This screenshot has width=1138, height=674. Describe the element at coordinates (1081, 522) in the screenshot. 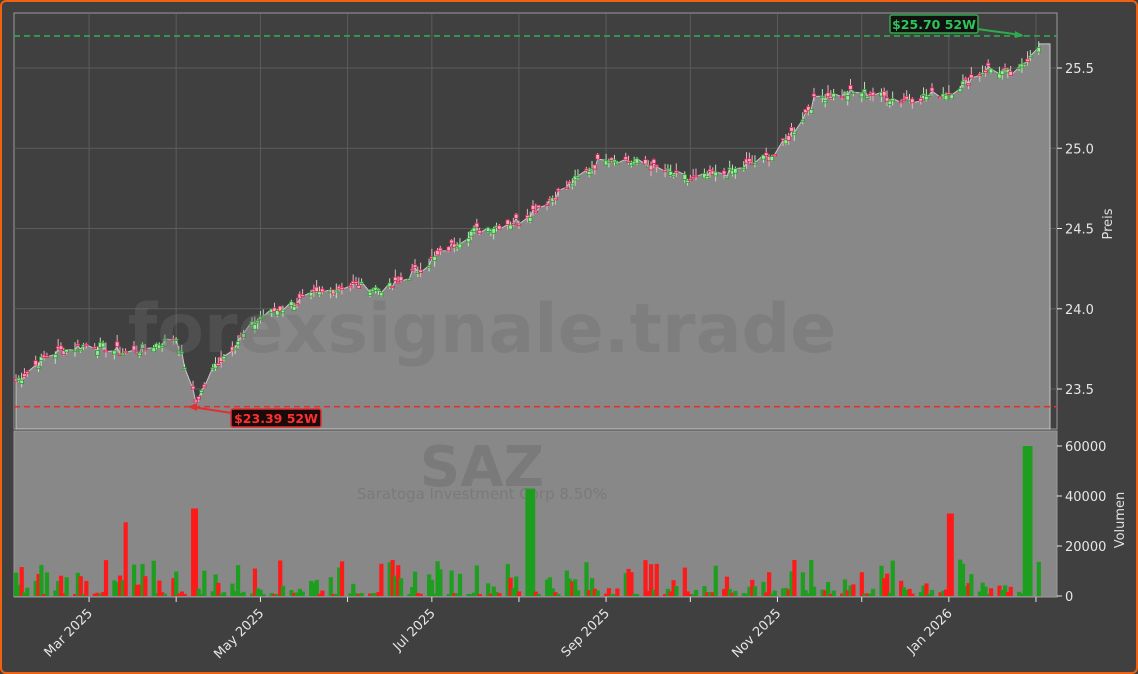

I see `volume-axis: 0 20000 40000 60000` at that location.